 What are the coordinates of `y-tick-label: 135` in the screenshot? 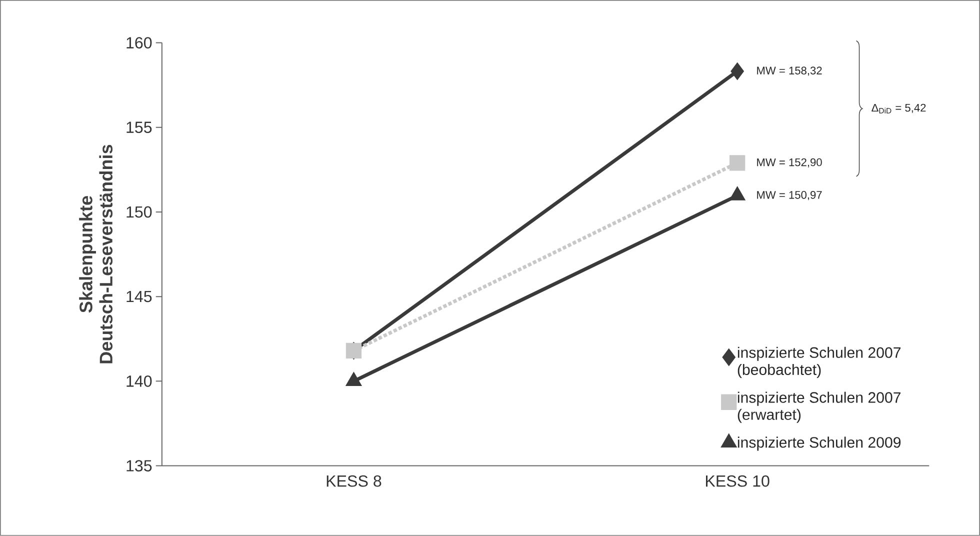 It's located at (139, 466).